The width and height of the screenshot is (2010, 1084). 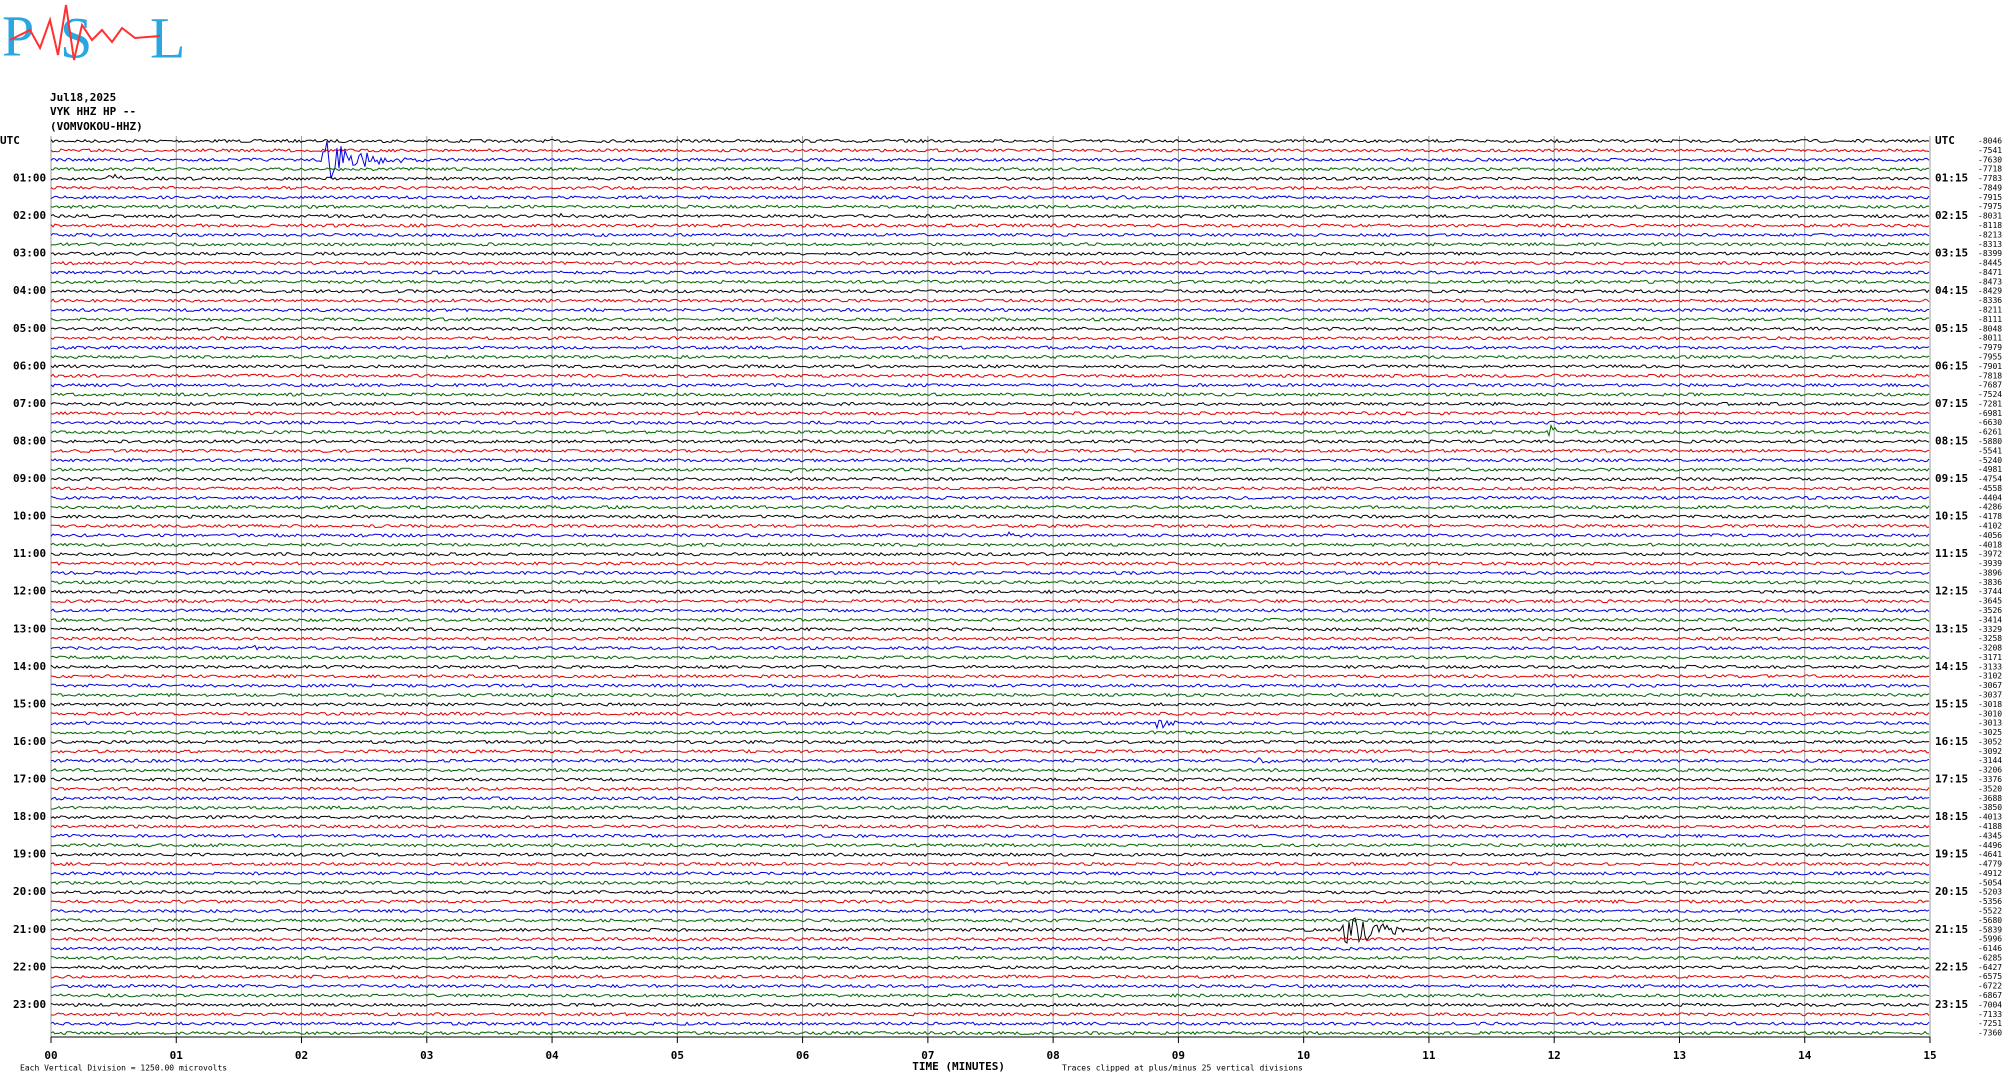 I want to click on offset-label: -3645, so click(x=1990, y=601).